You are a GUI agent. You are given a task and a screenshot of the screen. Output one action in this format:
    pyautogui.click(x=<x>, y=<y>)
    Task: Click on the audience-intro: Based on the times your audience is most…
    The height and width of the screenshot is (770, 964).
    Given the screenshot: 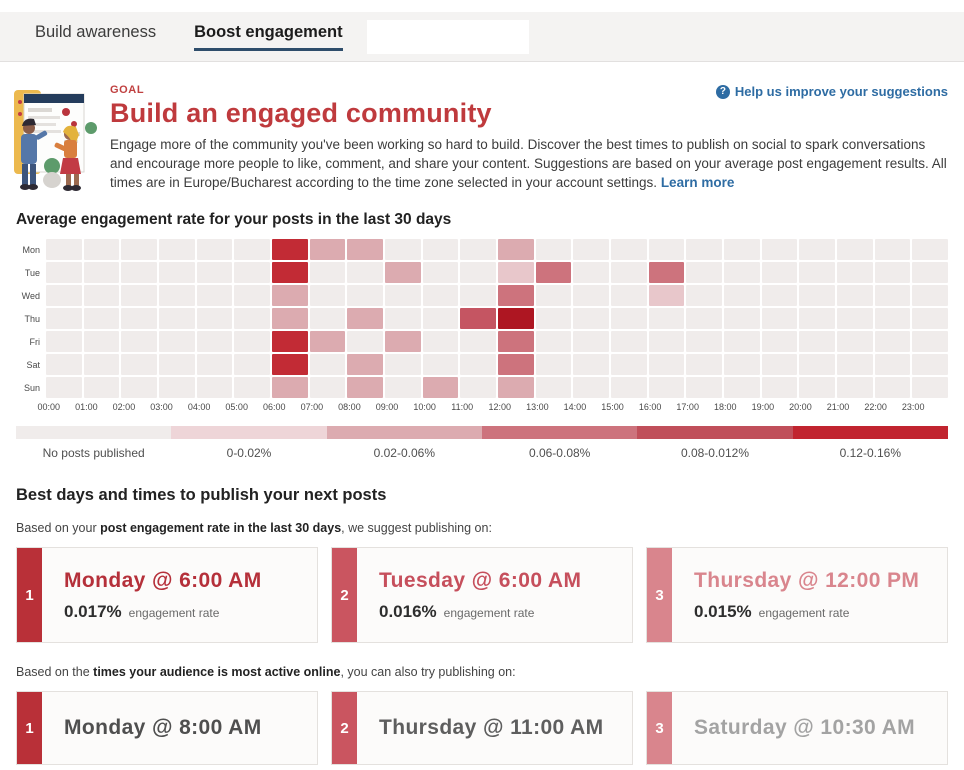 What is the action you would take?
    pyautogui.click(x=482, y=672)
    